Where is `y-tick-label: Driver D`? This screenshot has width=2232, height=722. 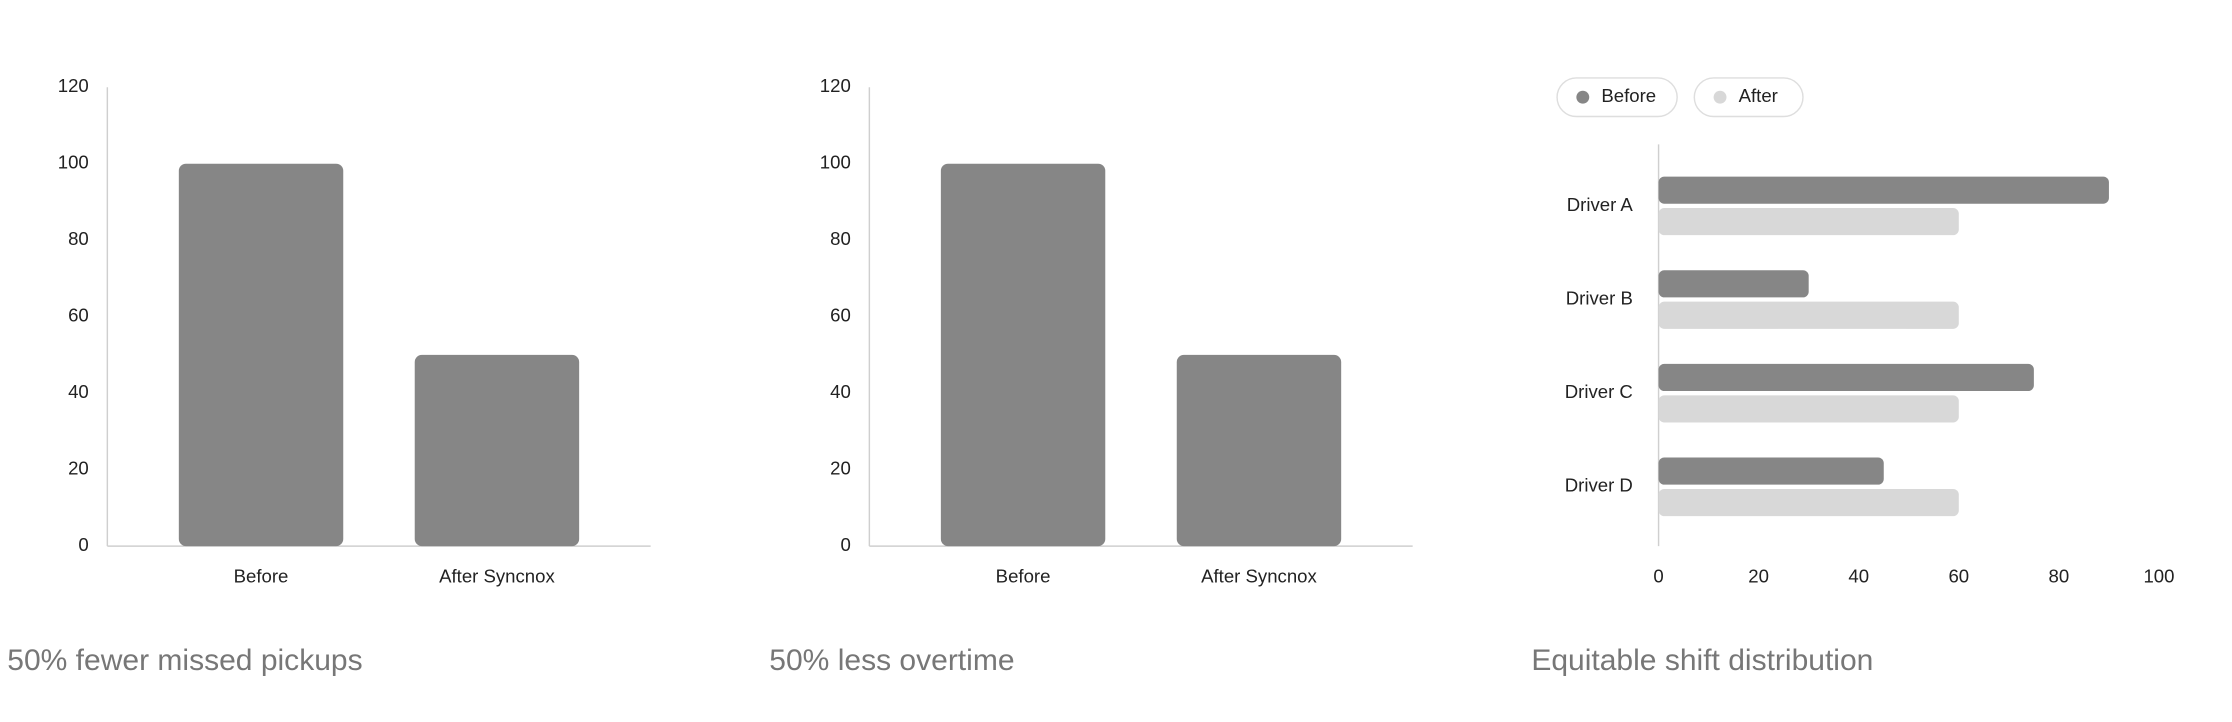
y-tick-label: Driver D is located at coordinates (1599, 485).